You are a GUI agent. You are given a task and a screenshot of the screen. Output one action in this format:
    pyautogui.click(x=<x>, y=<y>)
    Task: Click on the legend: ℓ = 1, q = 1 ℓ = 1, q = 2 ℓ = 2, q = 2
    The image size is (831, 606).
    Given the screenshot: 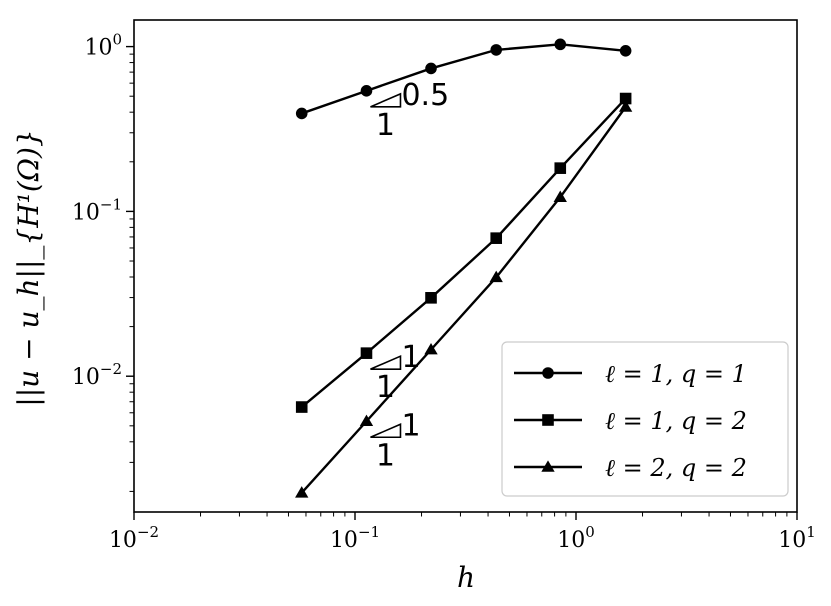 What is the action you would take?
    pyautogui.click(x=645, y=419)
    